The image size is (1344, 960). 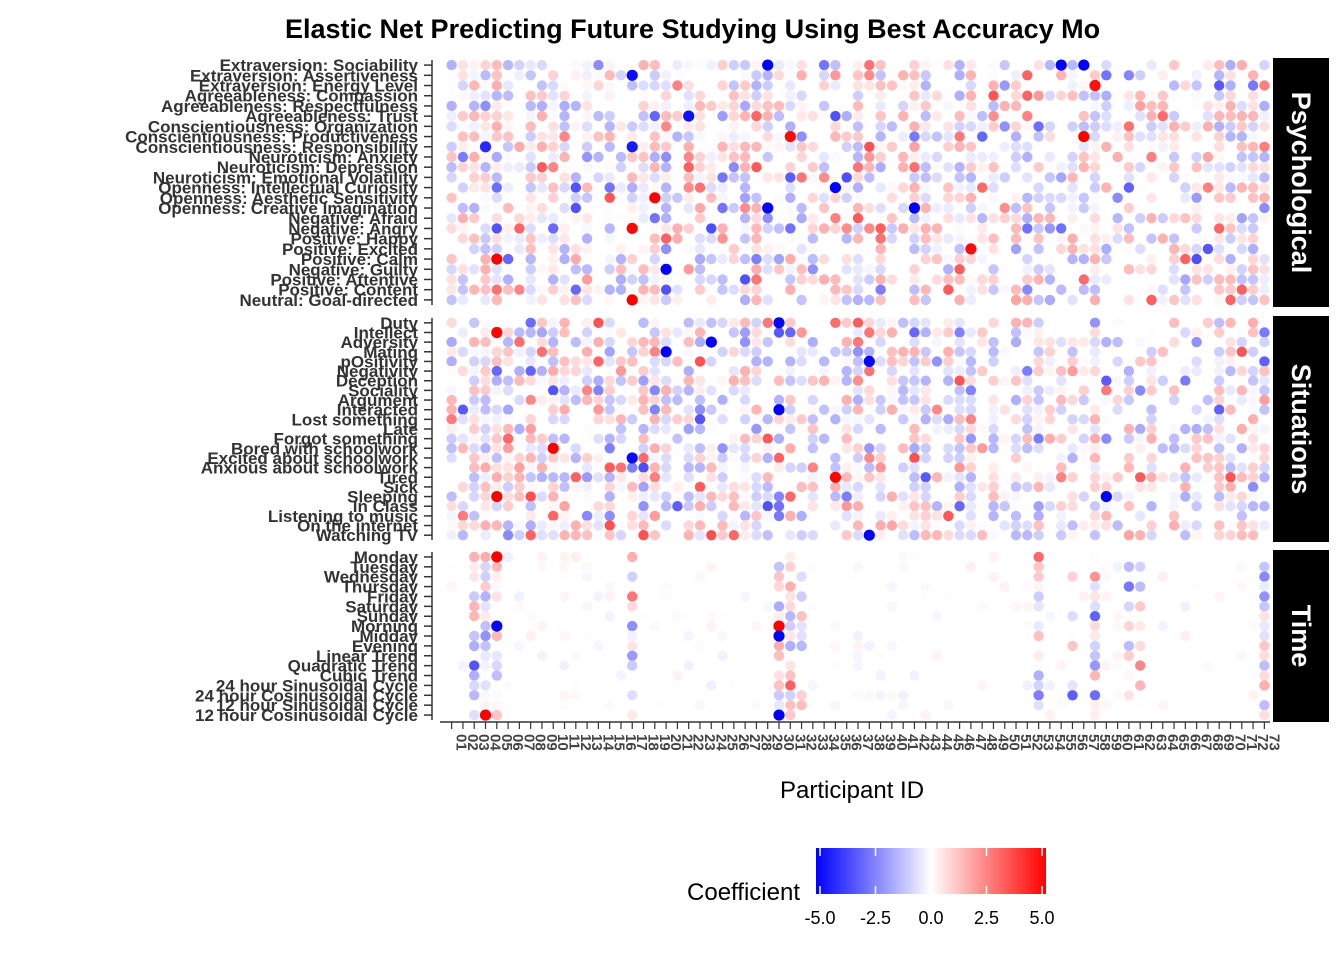 What do you see at coordinates (354, 239) in the screenshot?
I see `y-tick-label: Positive: Happy` at bounding box center [354, 239].